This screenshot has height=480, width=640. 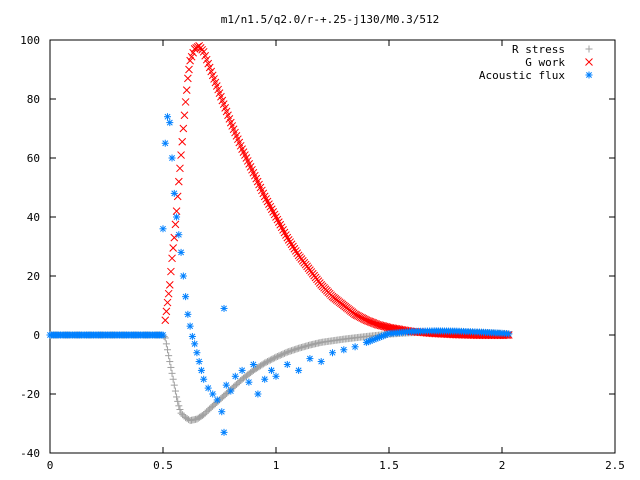 What do you see at coordinates (502, 465) in the screenshot?
I see `x-tick-label: 2` at bounding box center [502, 465].